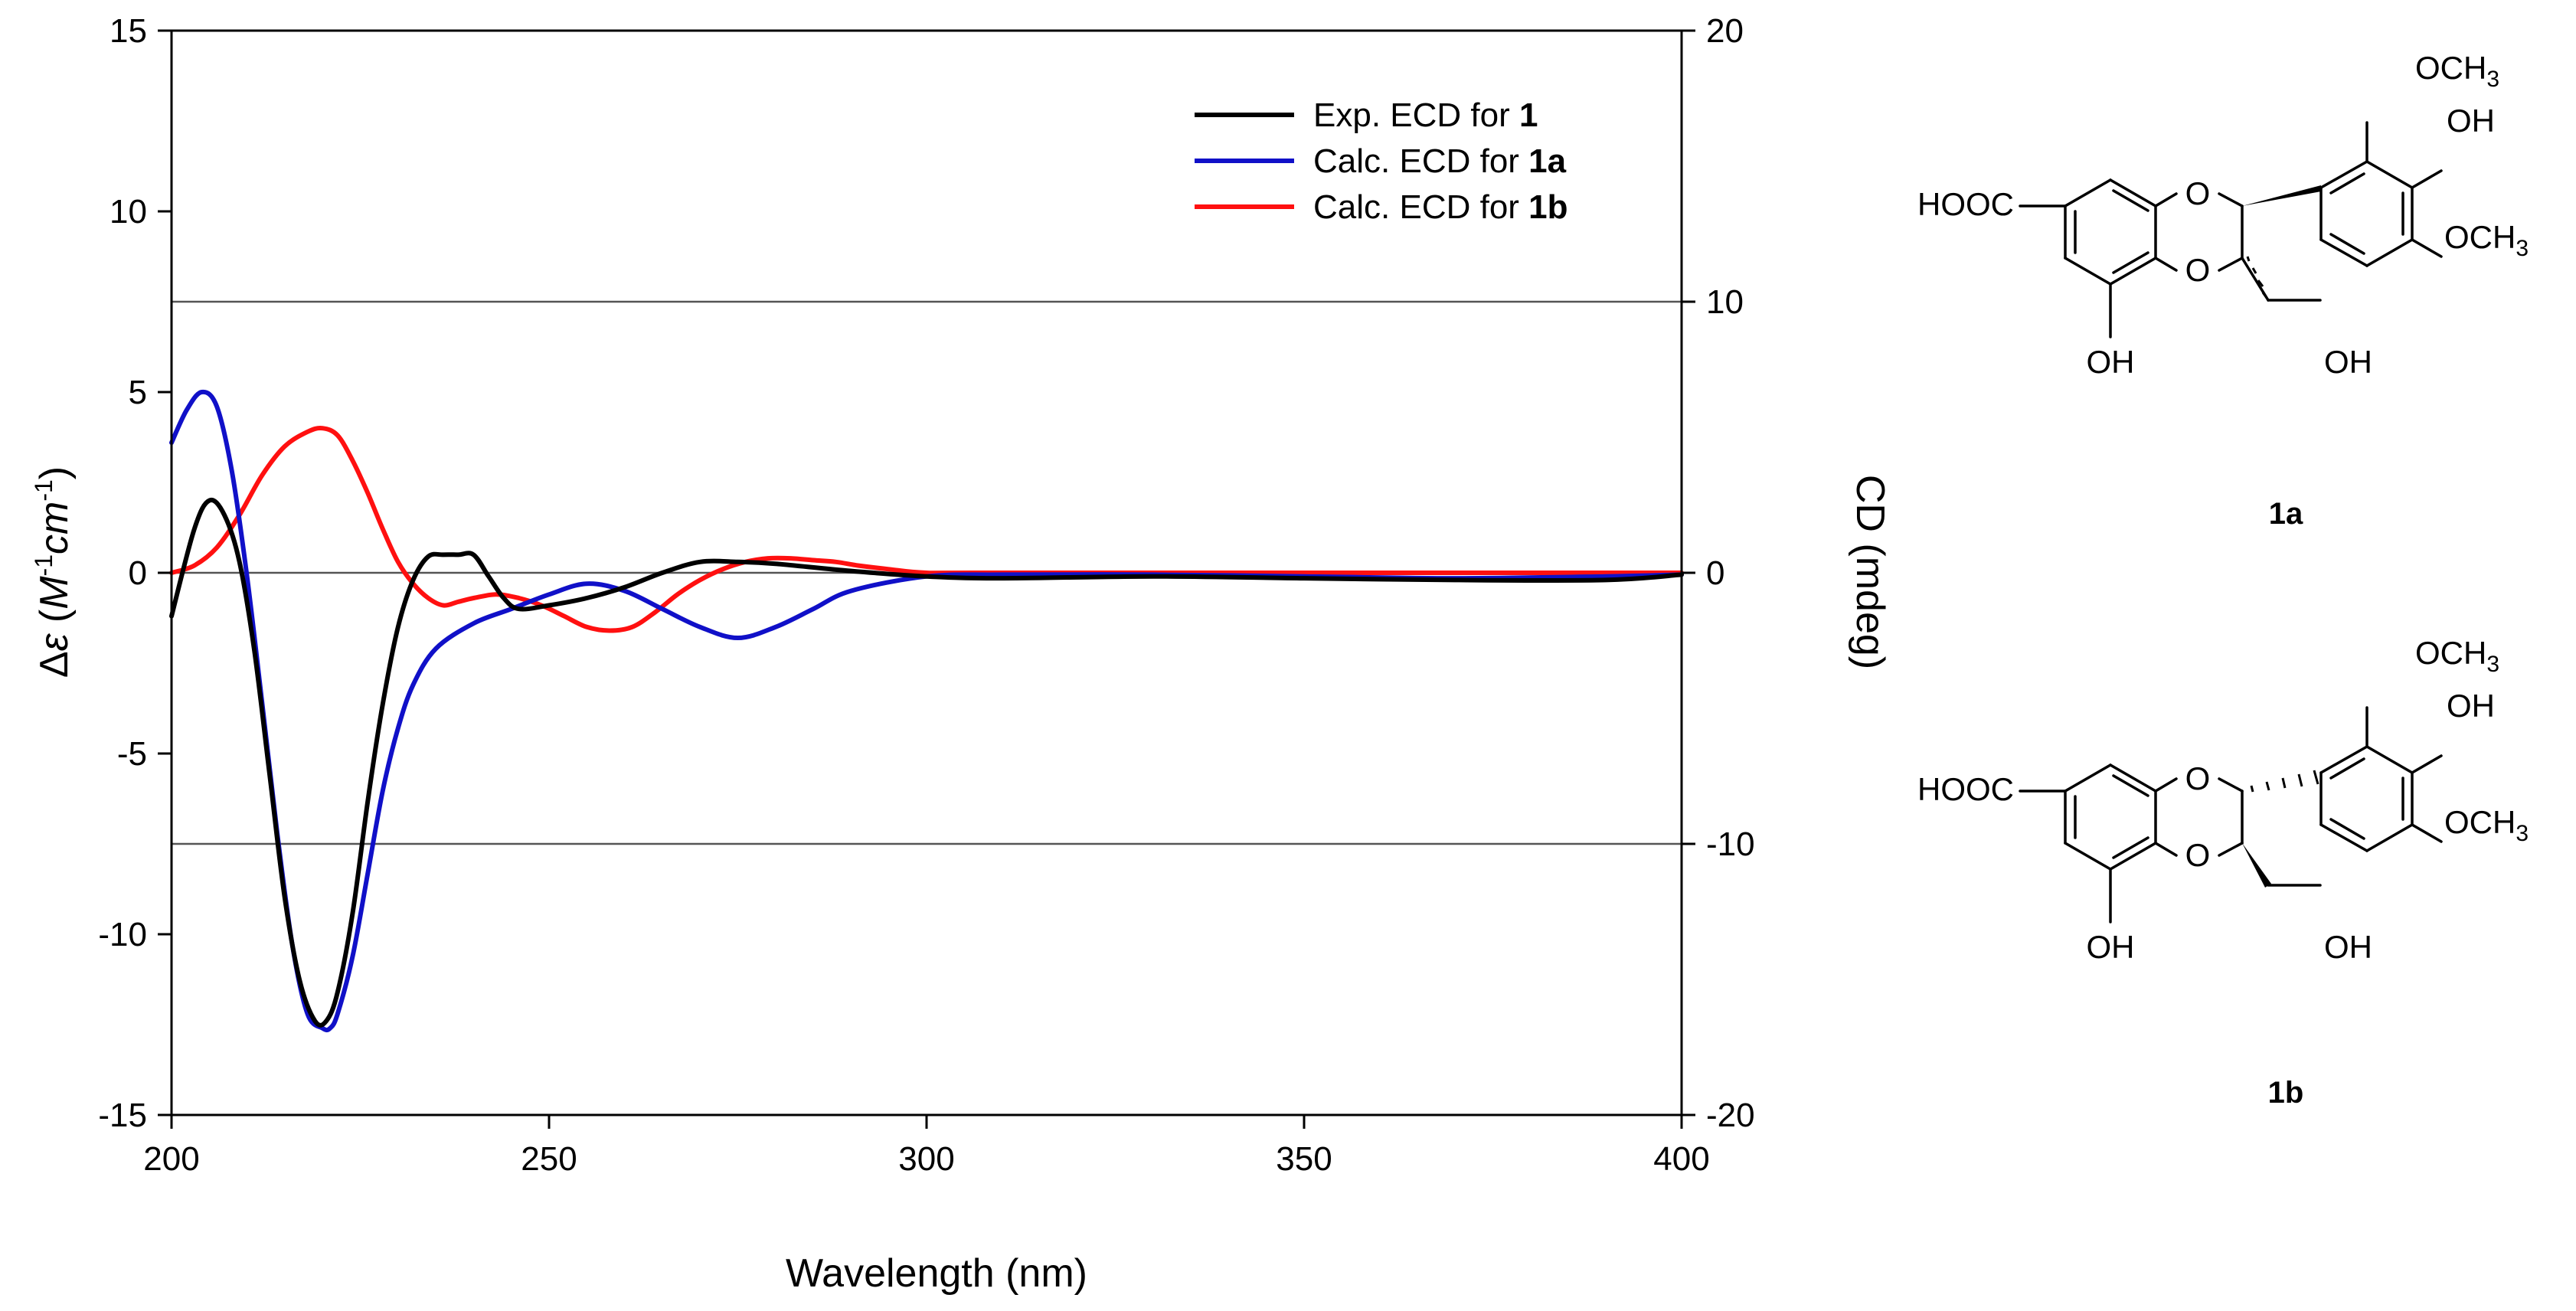 The height and width of the screenshot is (1311, 2576). What do you see at coordinates (43, 490) in the screenshot?
I see `y-title-cm-exp: -1` at bounding box center [43, 490].